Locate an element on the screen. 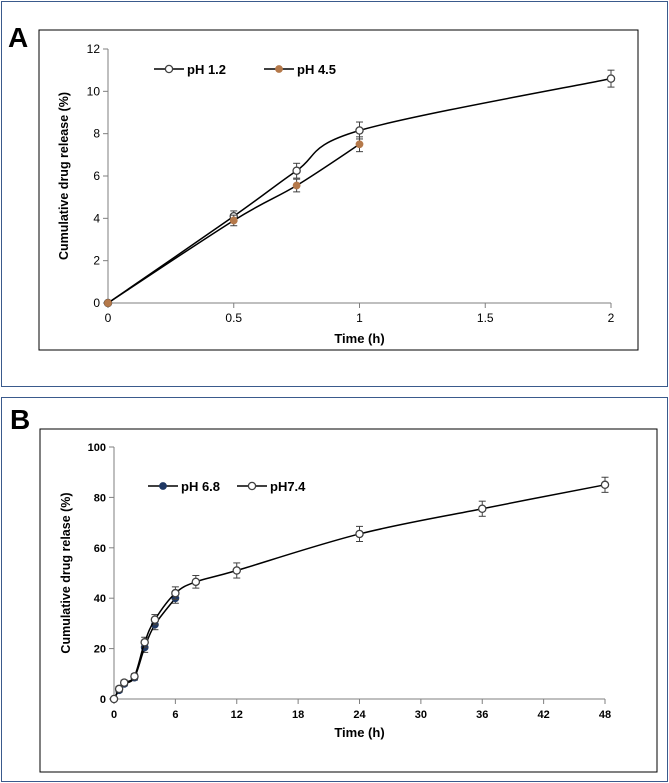 This screenshot has height=783, width=669. chart1-x-tick-label: 42 is located at coordinates (544, 715).